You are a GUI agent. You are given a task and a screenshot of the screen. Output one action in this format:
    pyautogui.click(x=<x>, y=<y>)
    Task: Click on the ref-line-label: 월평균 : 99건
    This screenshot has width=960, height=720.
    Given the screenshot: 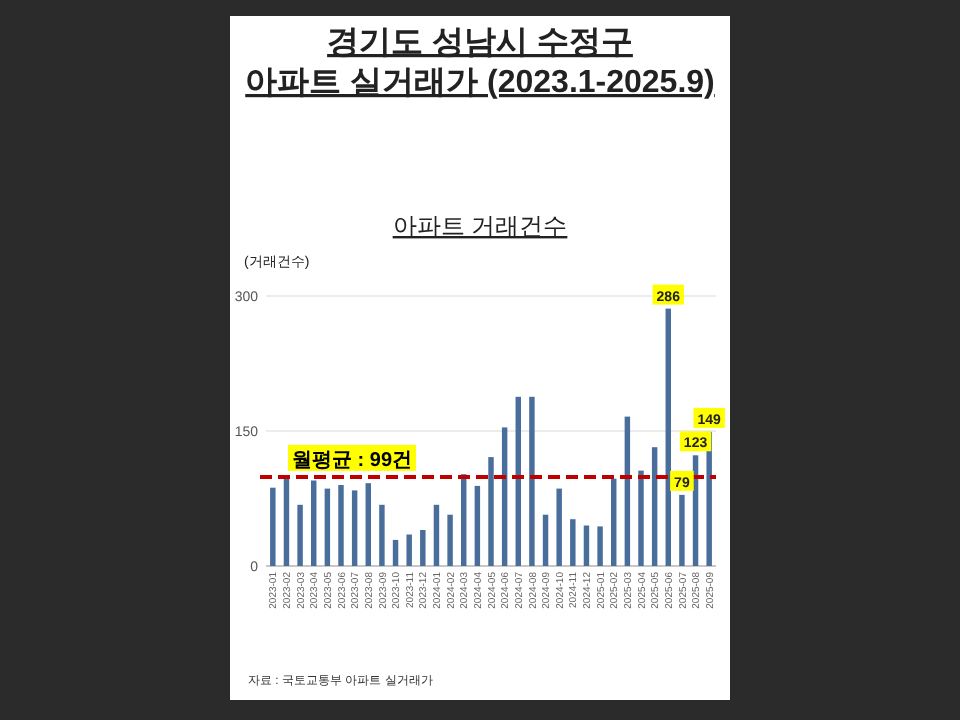 What is the action you would take?
    pyautogui.click(x=352, y=460)
    